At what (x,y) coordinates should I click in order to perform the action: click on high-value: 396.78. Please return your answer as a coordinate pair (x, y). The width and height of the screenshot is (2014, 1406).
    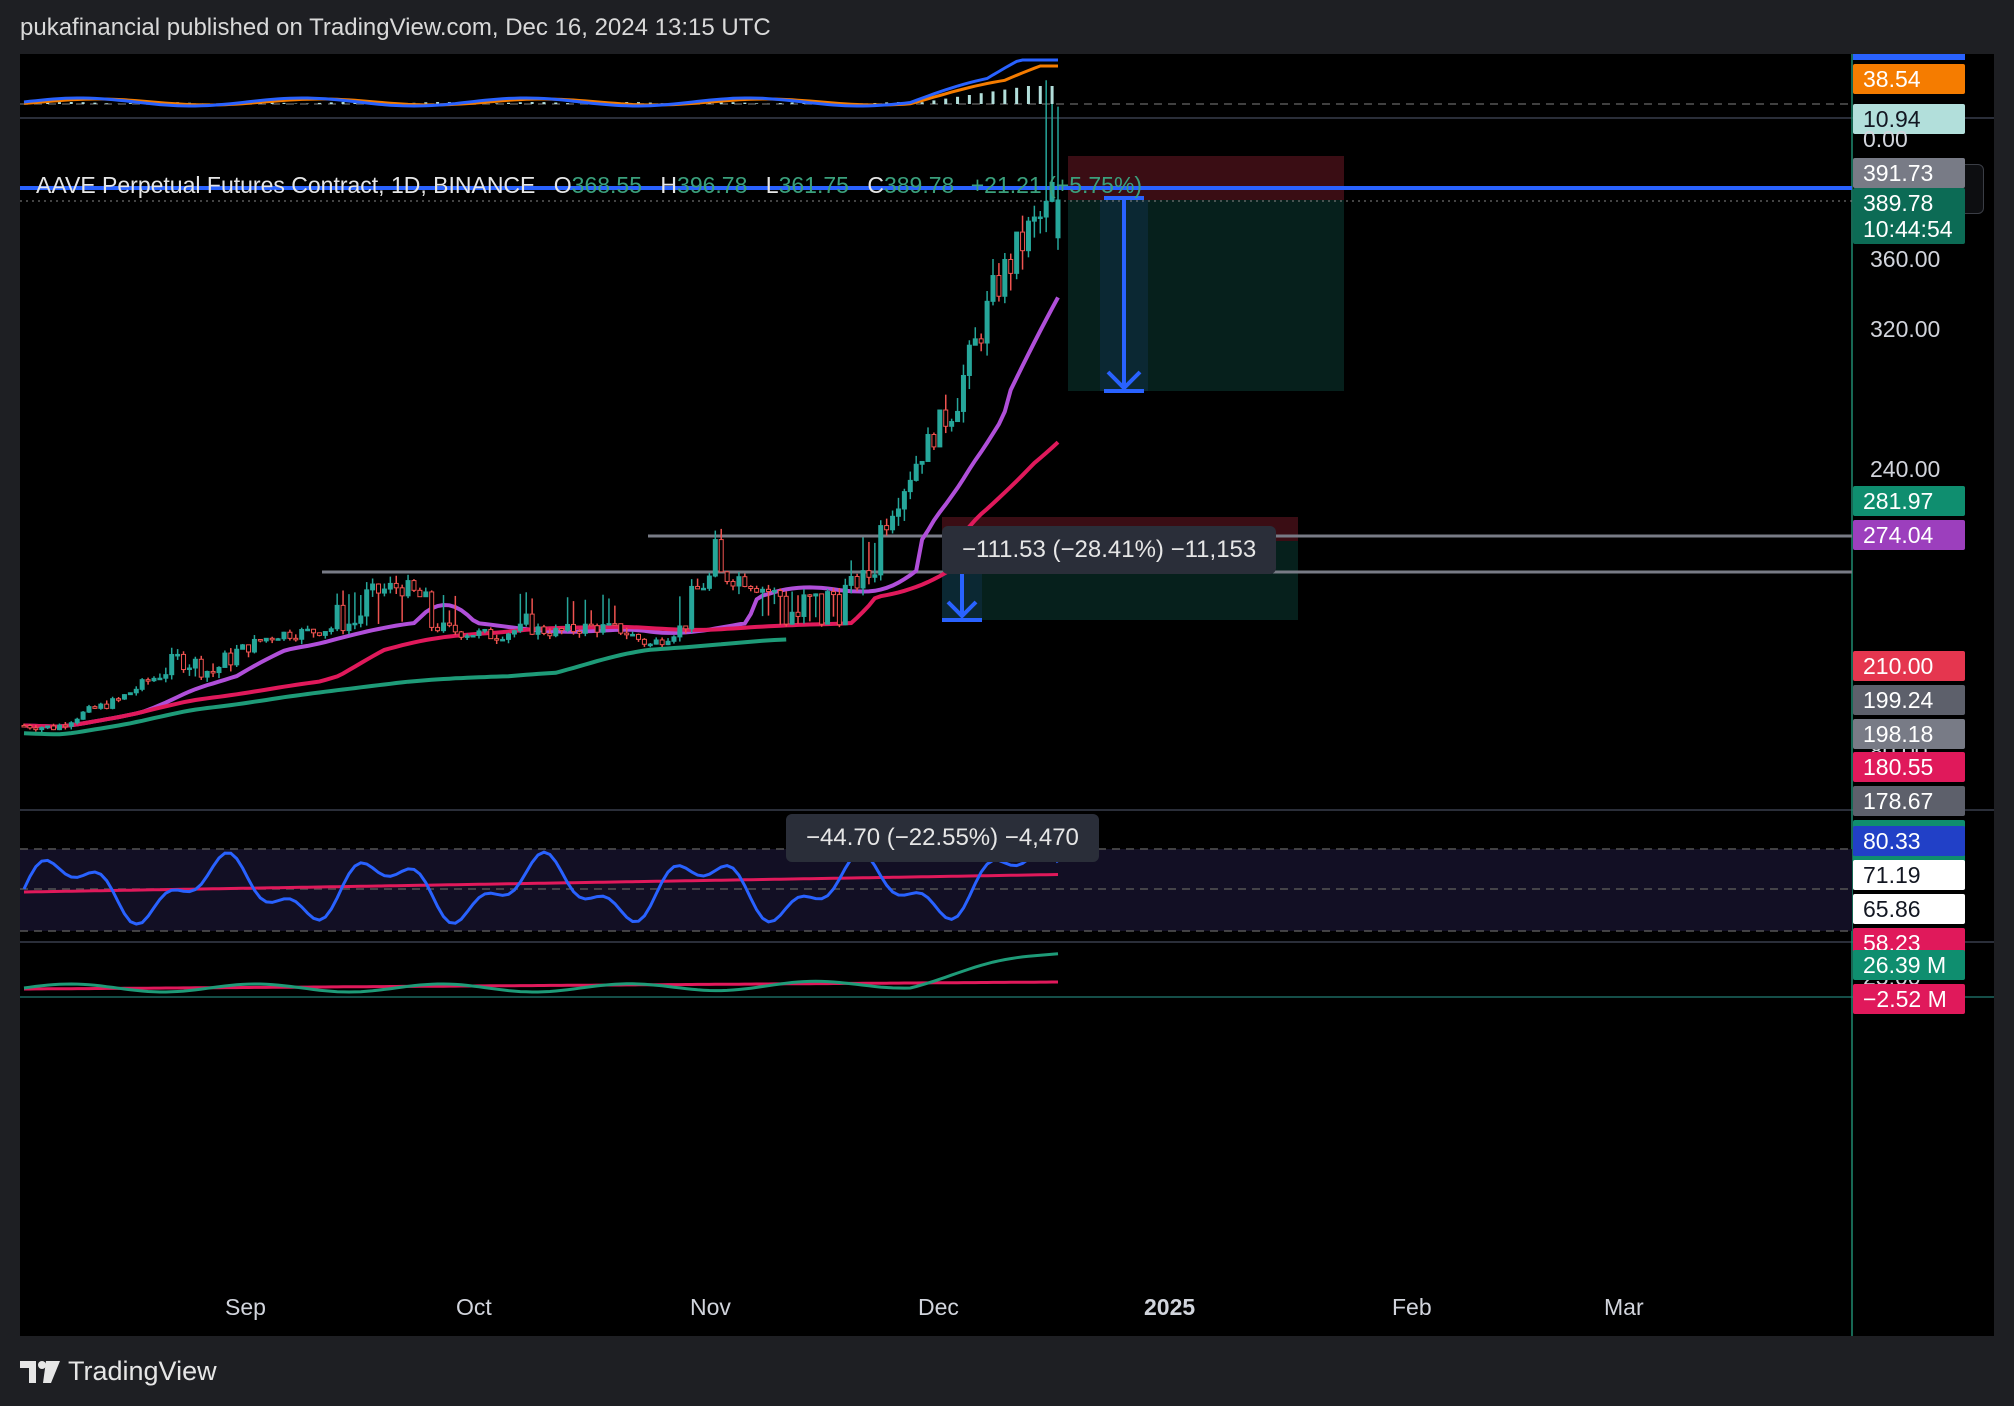
    Looking at the image, I should click on (712, 185).